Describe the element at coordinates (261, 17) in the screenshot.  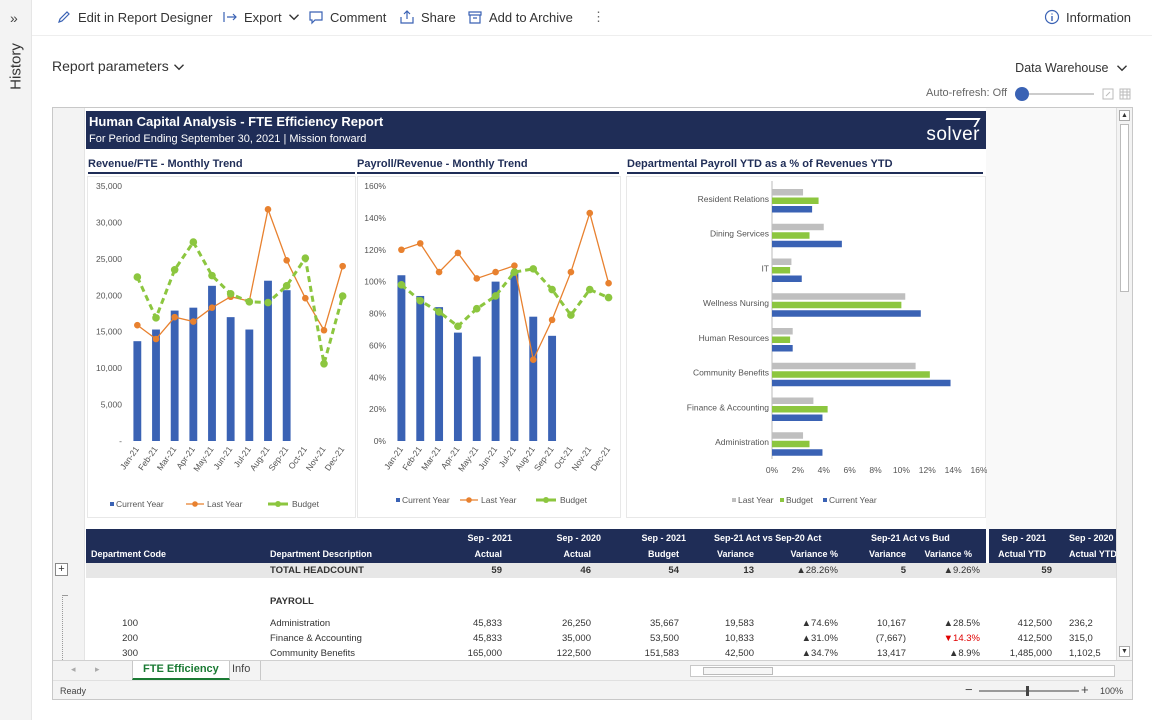
I see `export-button: Export` at that location.